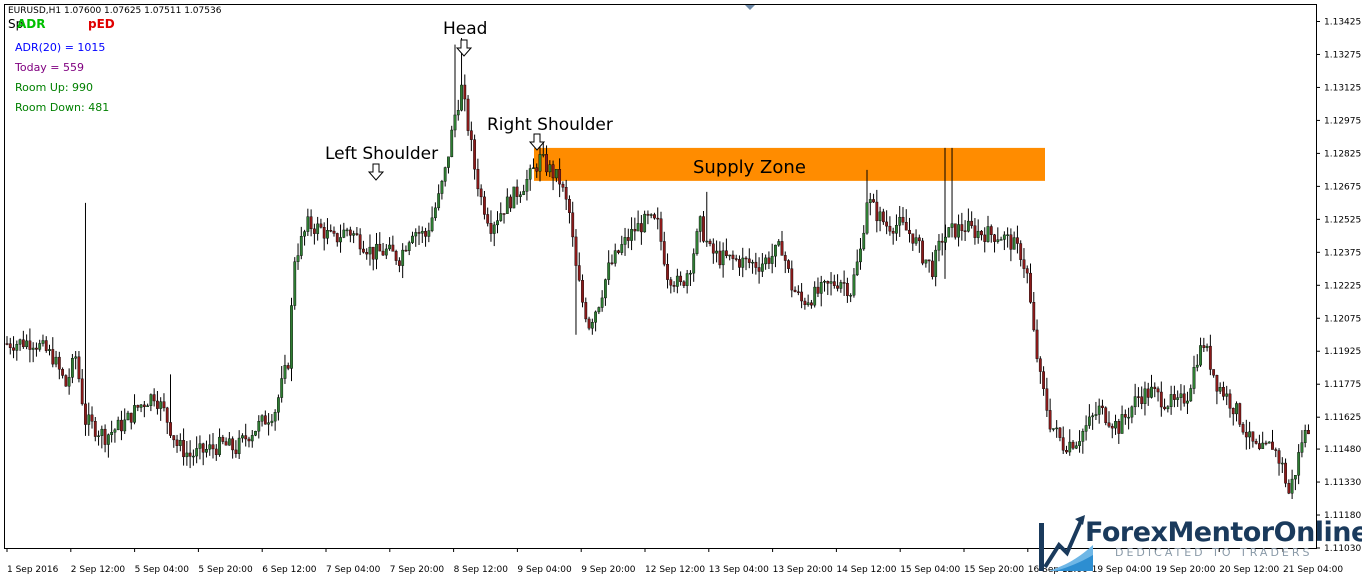 Image resolution: width=1362 pixels, height=581 pixels. Describe the element at coordinates (33, 570) in the screenshot. I see `x-tick-label: 1 Sep 2016` at that location.